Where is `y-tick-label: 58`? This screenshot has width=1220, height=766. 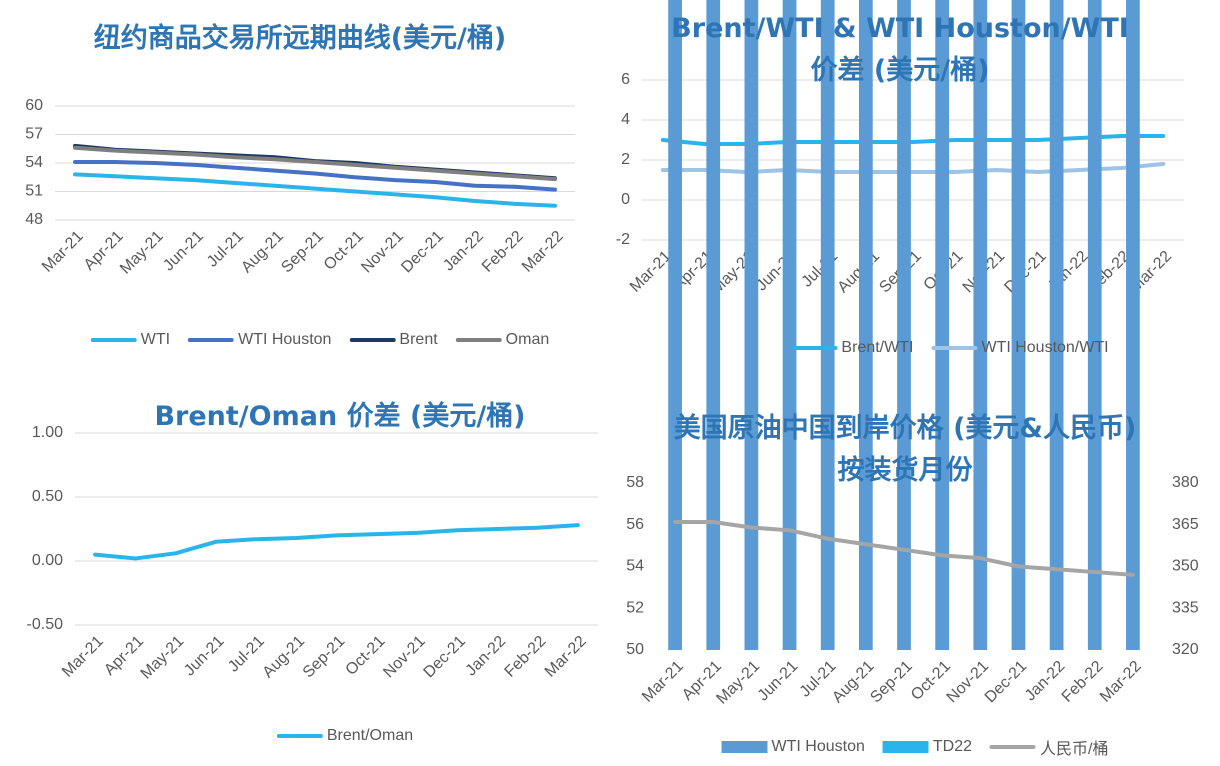 y-tick-label: 58 is located at coordinates (635, 482).